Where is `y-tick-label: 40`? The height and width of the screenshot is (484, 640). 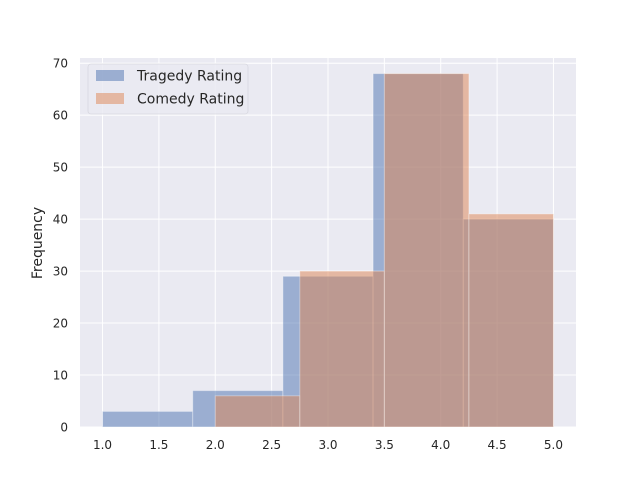
y-tick-label: 40 is located at coordinates (60, 220).